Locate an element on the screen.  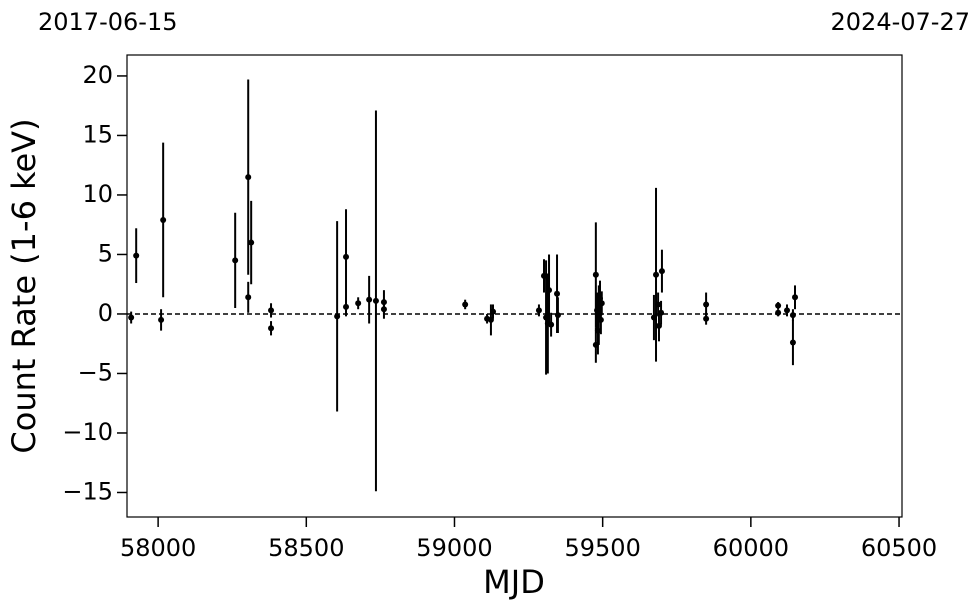
y-axis-label: Count Rate (1-6 keV) is located at coordinates (24, 285).